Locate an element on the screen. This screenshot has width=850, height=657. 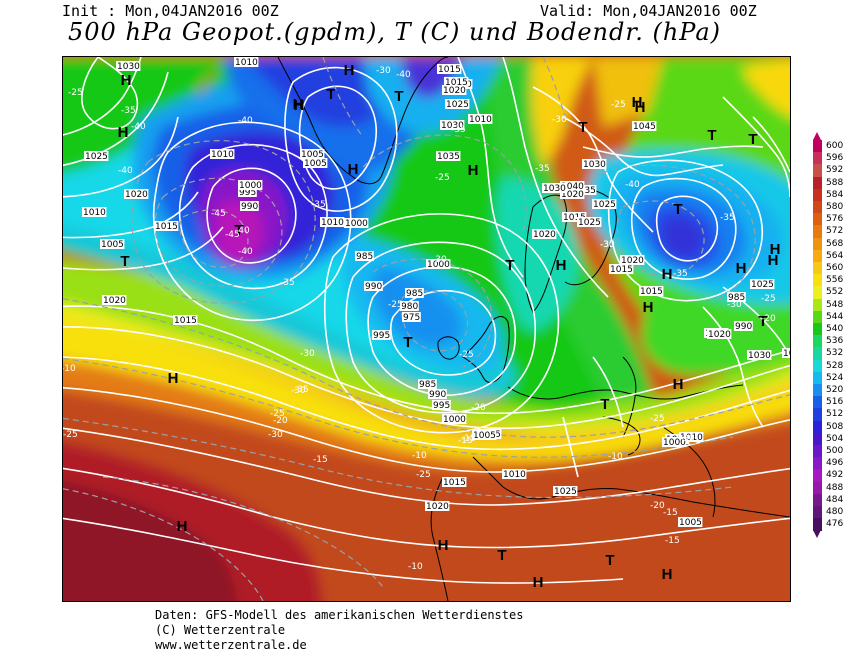
legend-label: 592 is located at coordinates (835, 170).